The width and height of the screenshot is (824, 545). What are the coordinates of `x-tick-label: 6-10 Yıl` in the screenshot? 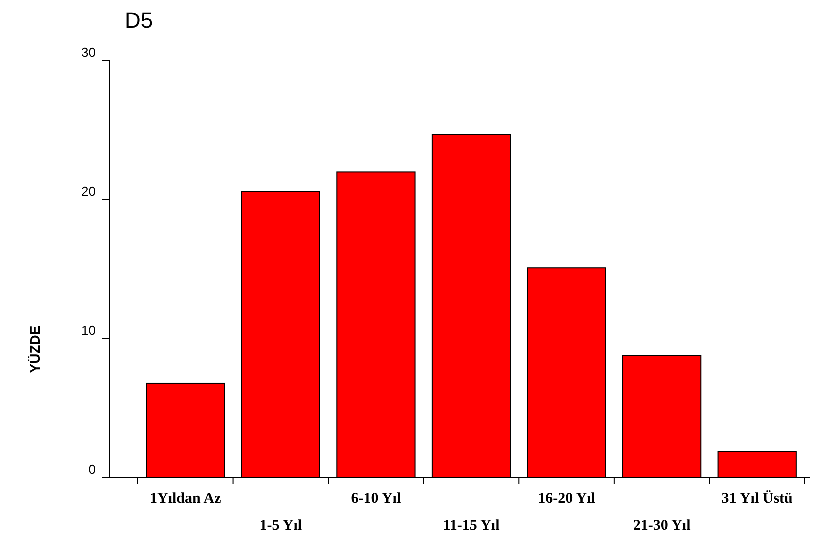 It's located at (376, 499).